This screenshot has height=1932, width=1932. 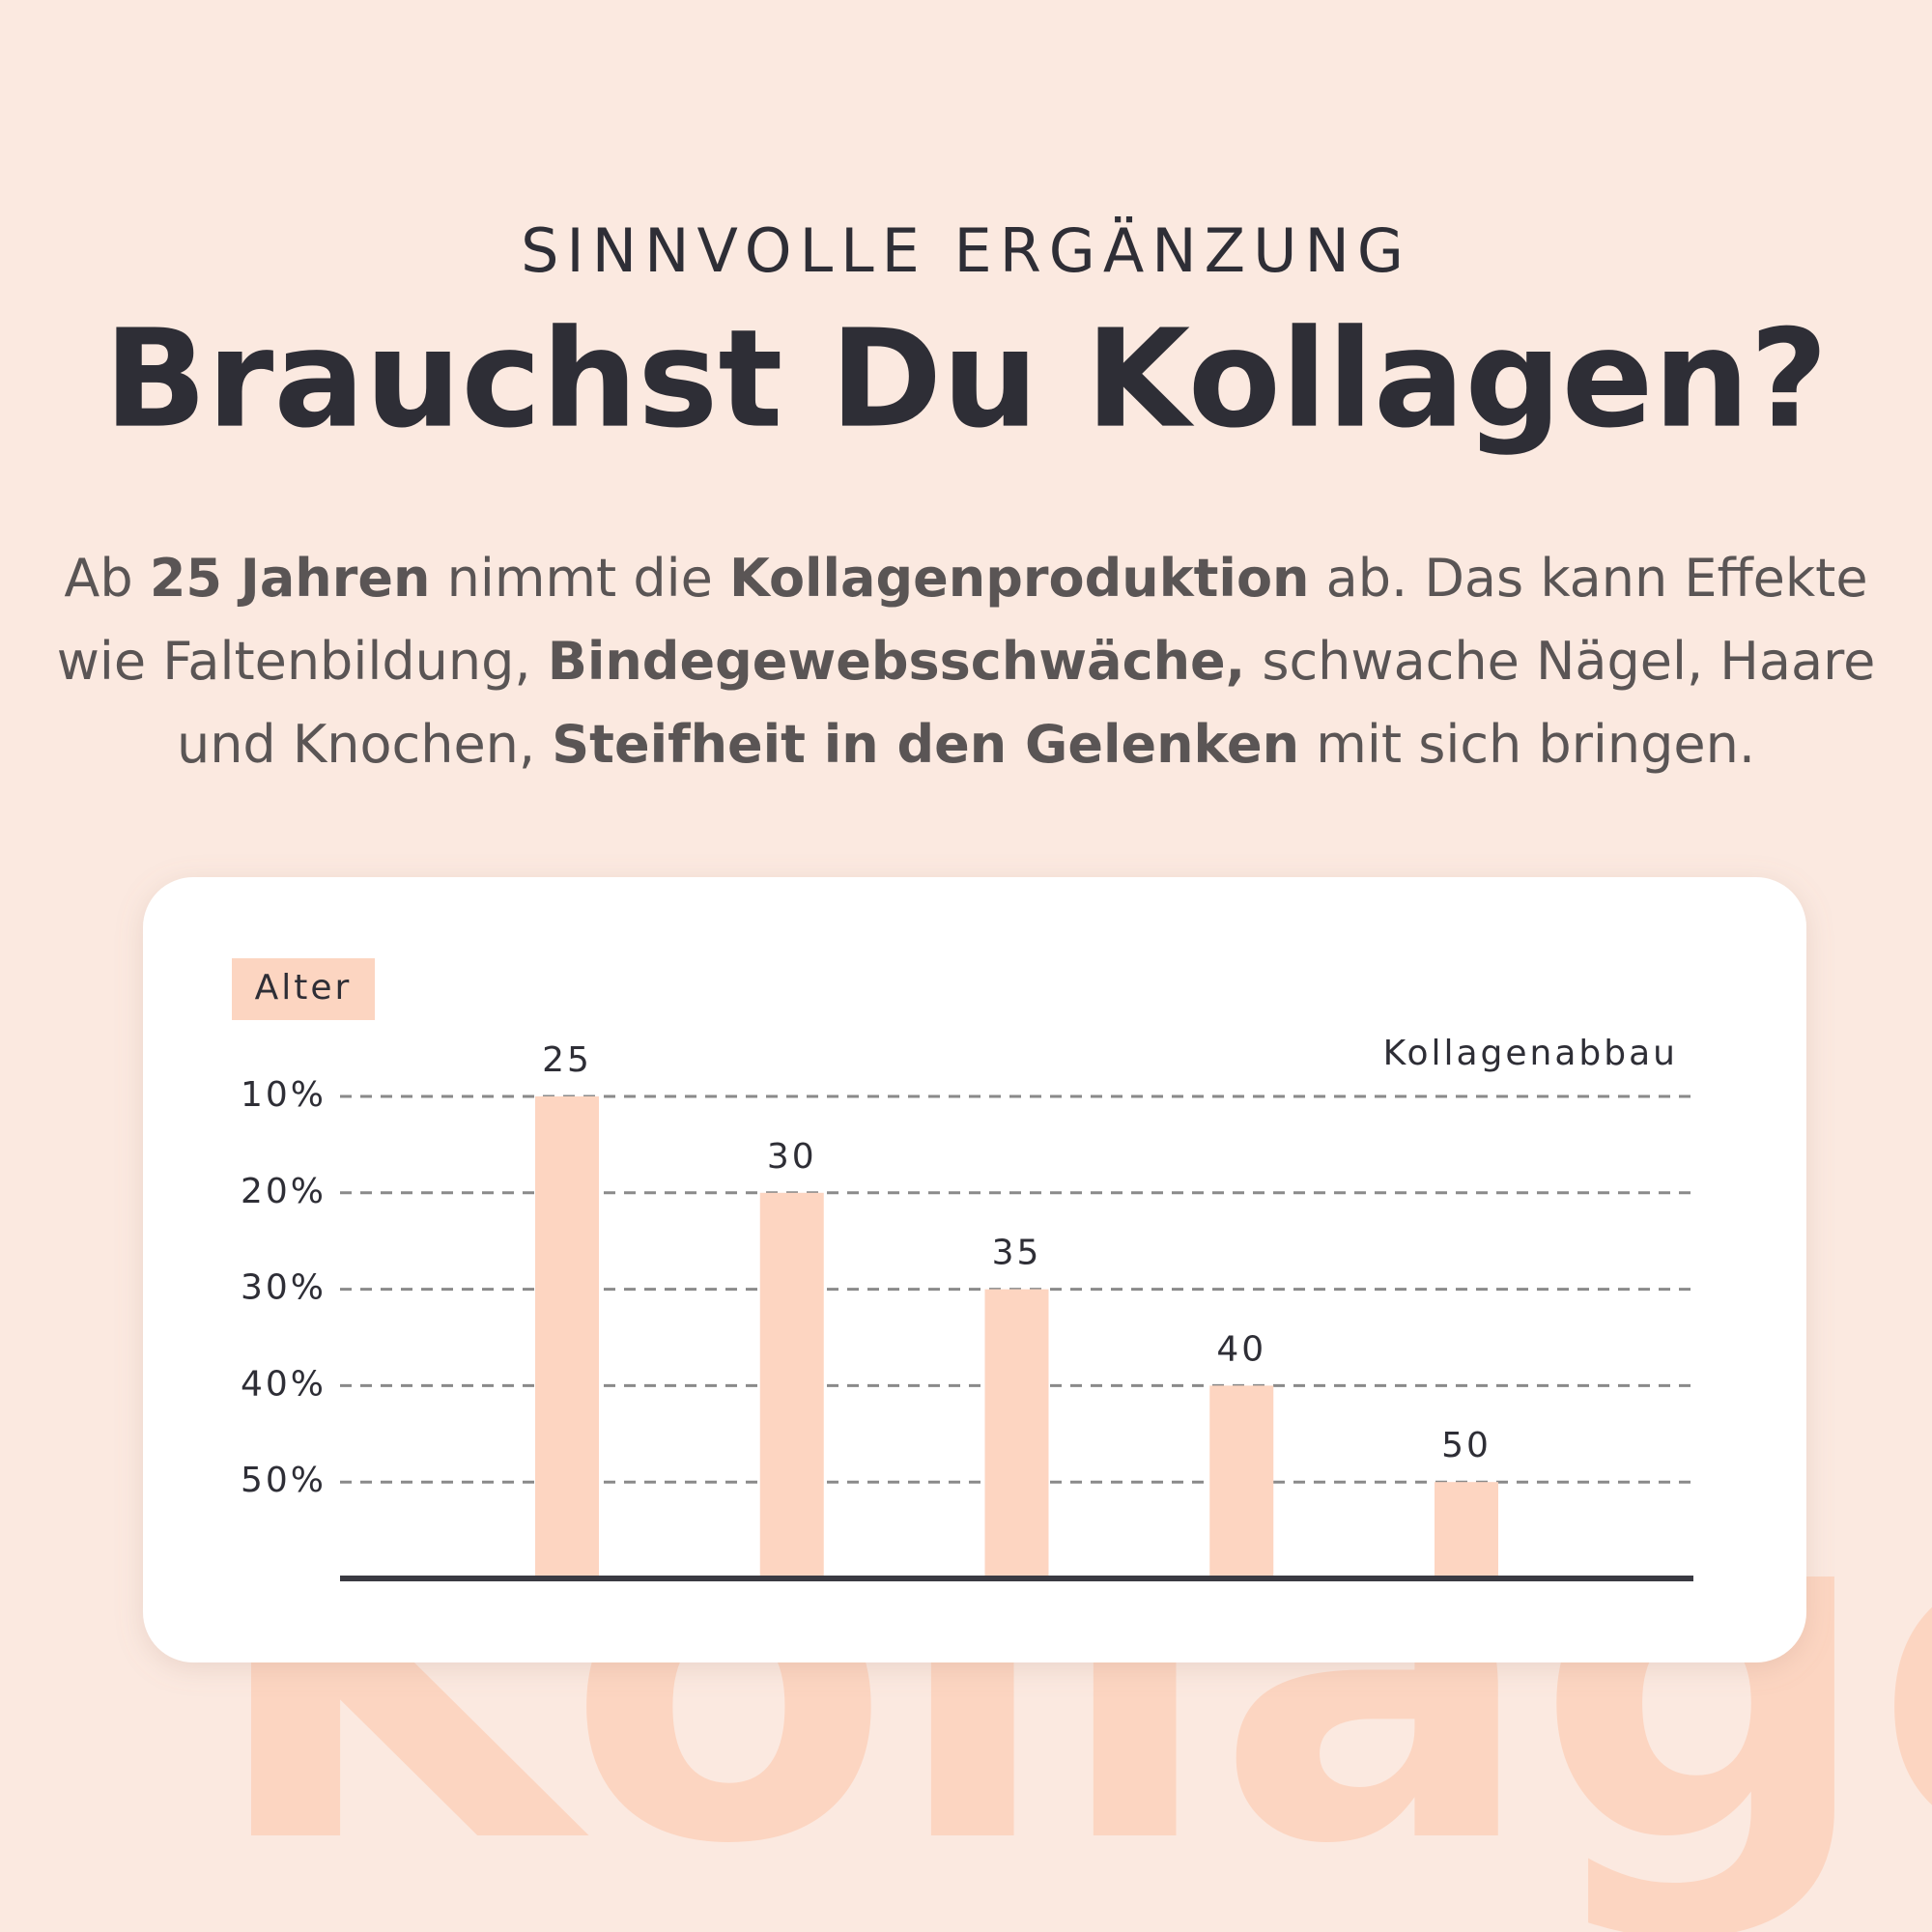 What do you see at coordinates (284, 1095) in the screenshot?
I see `y-tick-label: 10%` at bounding box center [284, 1095].